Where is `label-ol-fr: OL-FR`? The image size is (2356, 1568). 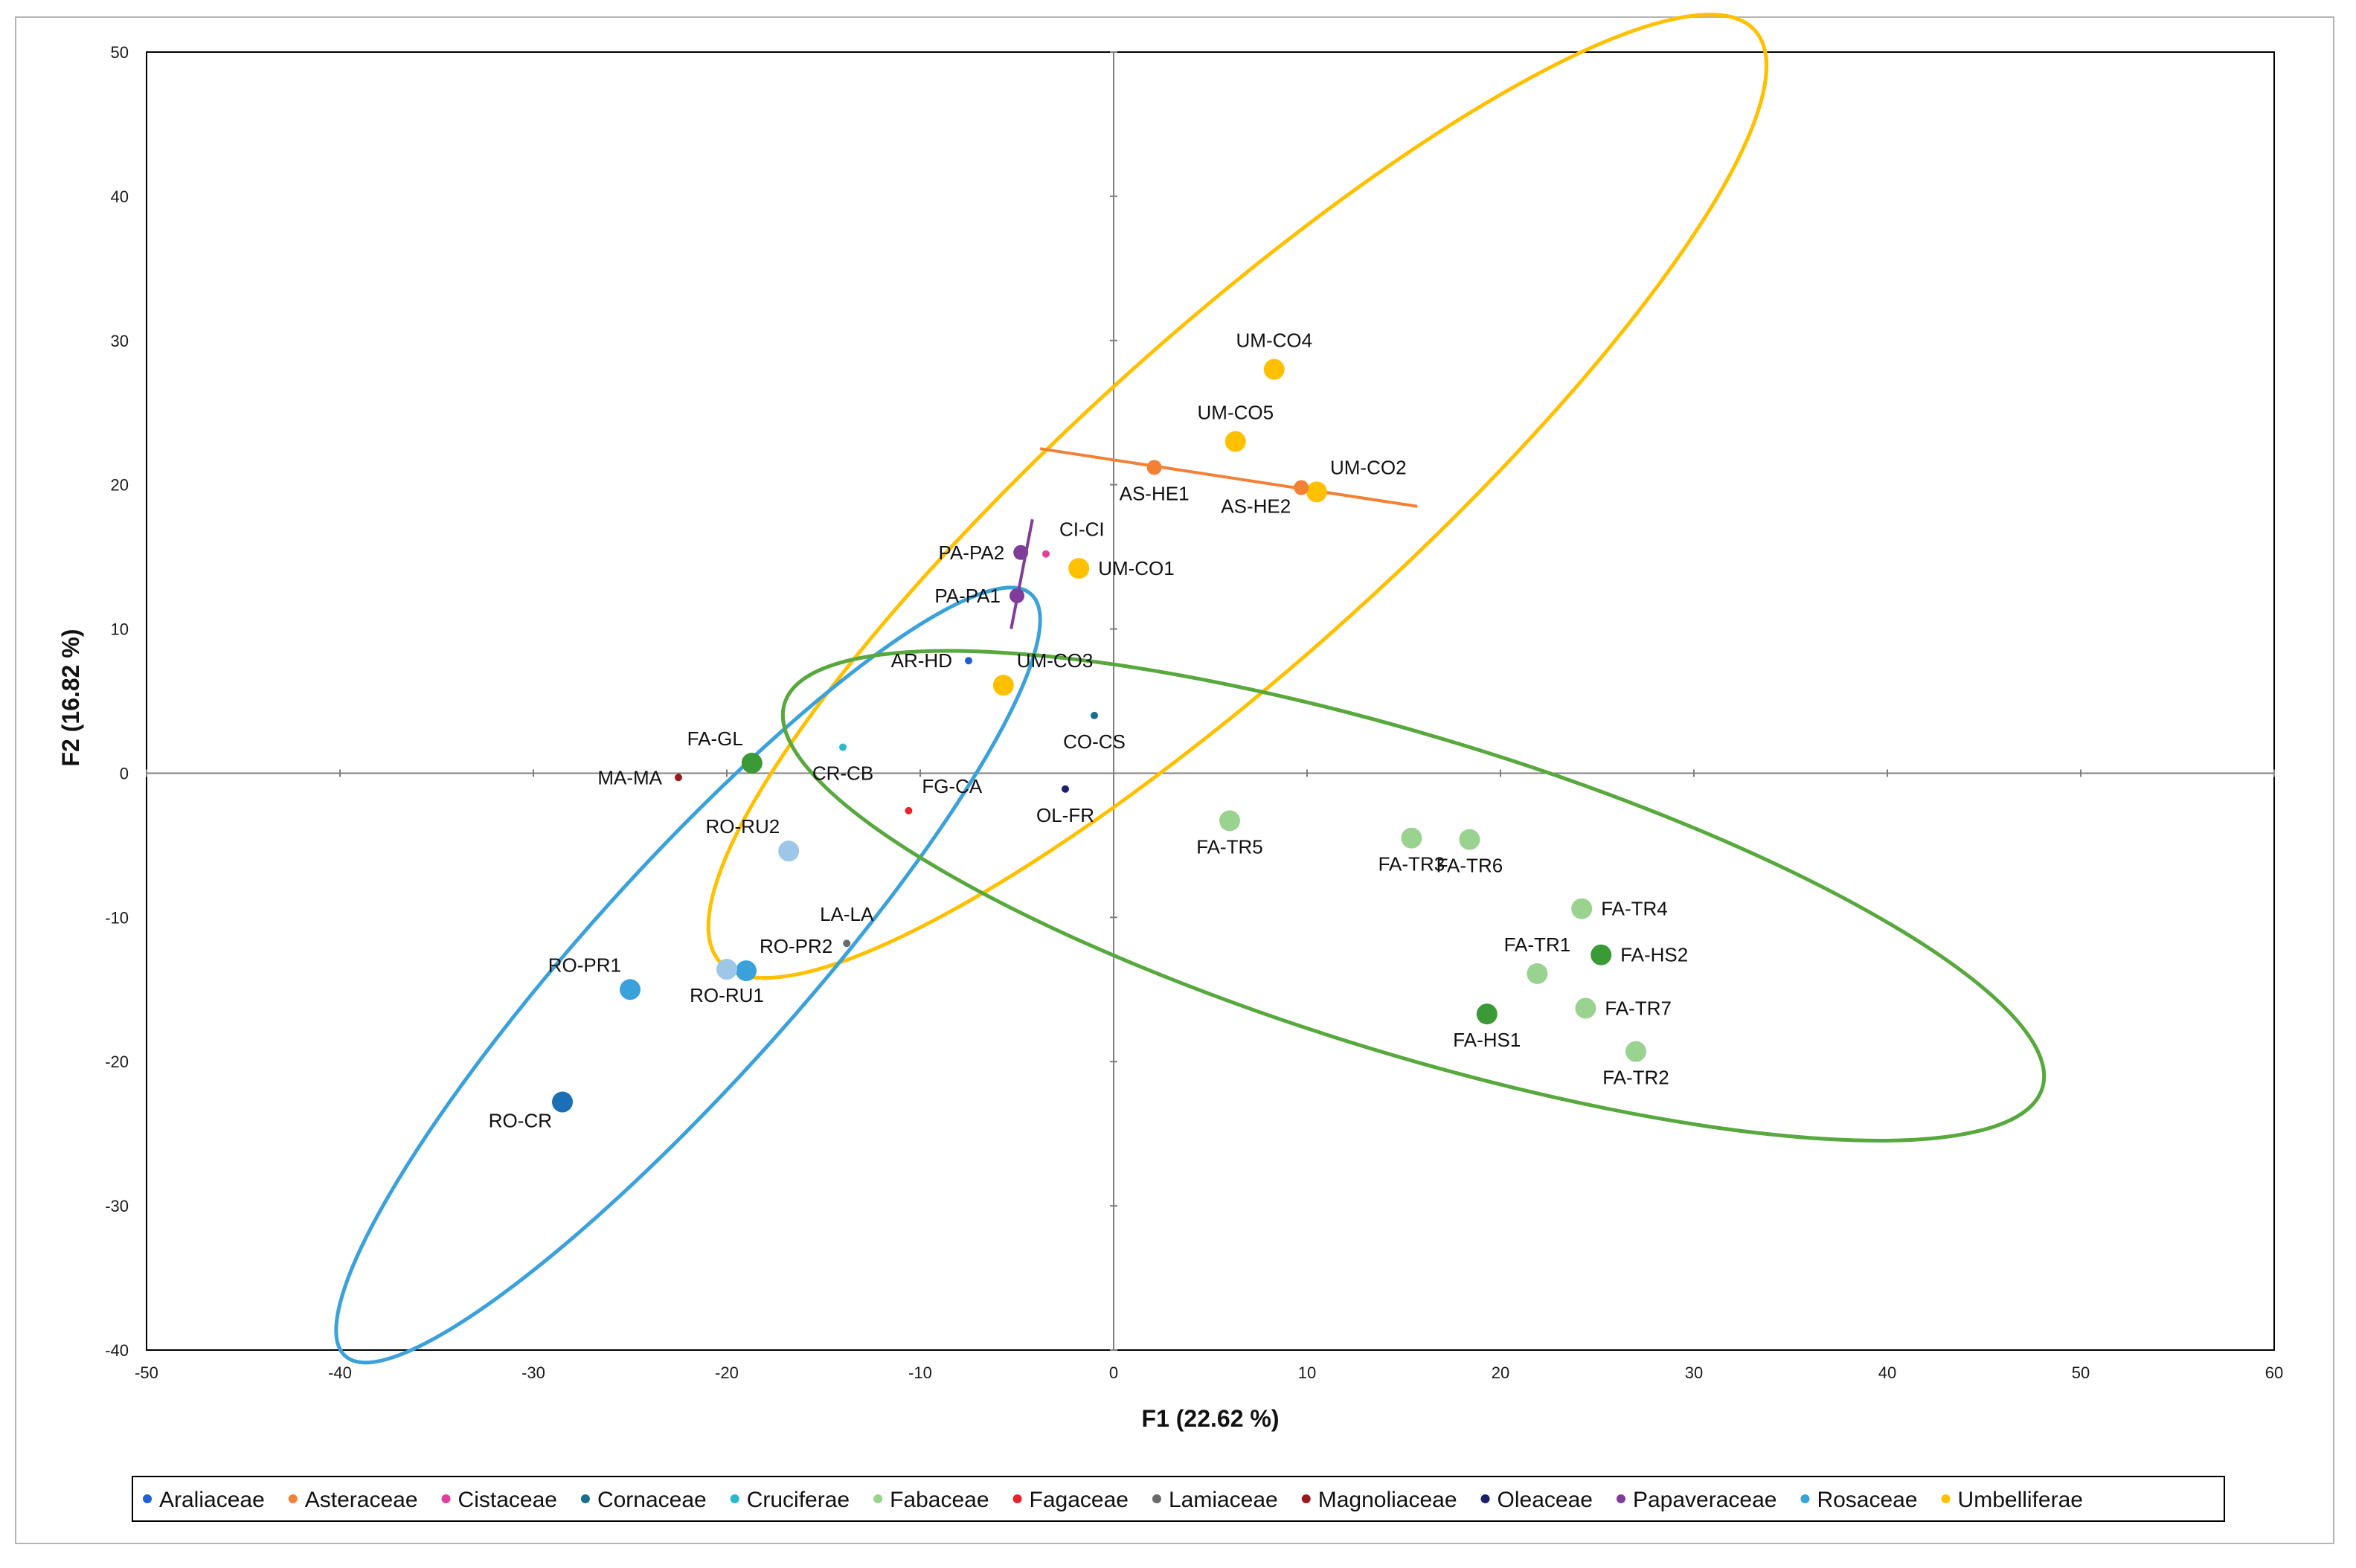 label-ol-fr: OL-FR is located at coordinates (1065, 815).